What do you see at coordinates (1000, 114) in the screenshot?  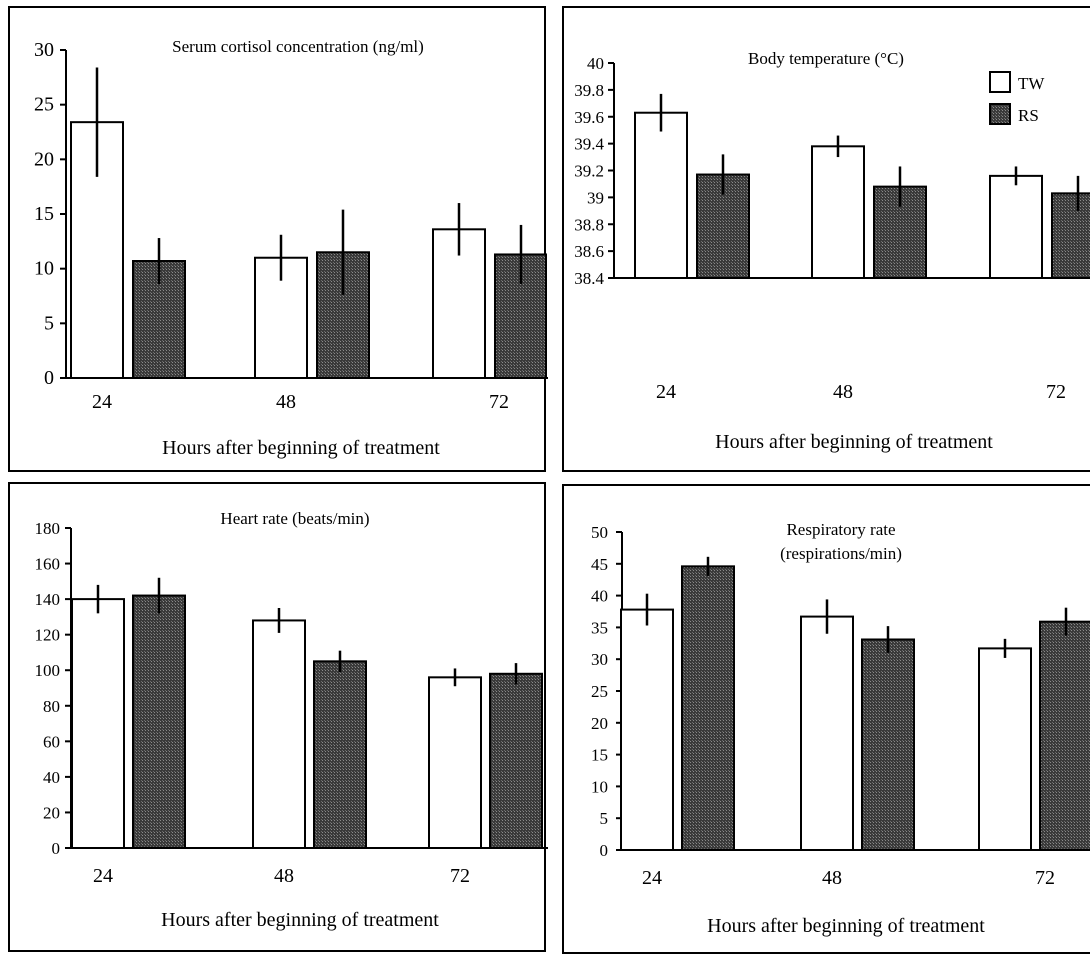 I see `legend-swatch-rs` at bounding box center [1000, 114].